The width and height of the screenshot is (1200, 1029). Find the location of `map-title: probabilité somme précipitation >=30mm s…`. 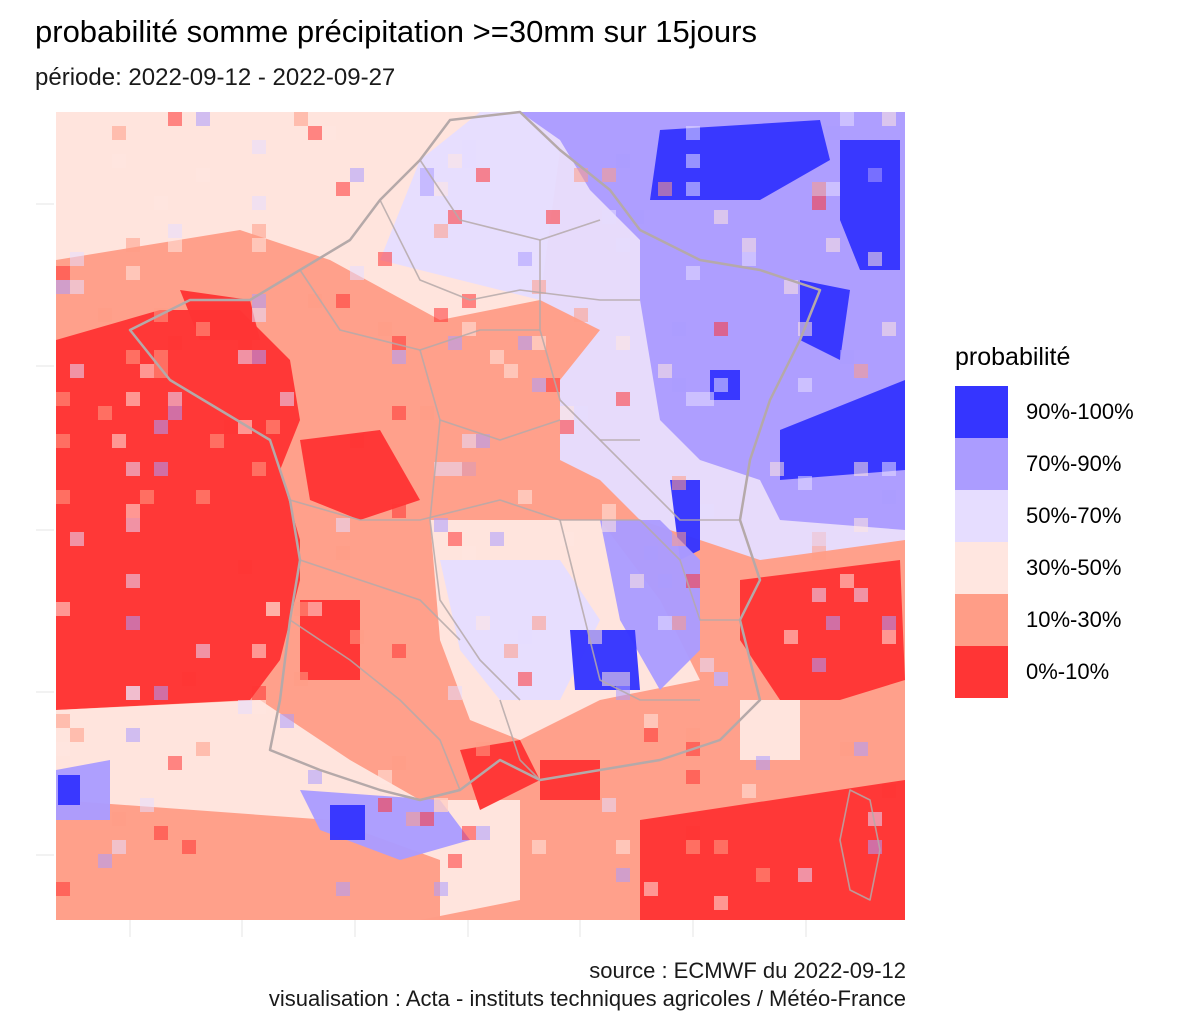

map-title: probabilité somme précipitation >=30mm s… is located at coordinates (396, 31).